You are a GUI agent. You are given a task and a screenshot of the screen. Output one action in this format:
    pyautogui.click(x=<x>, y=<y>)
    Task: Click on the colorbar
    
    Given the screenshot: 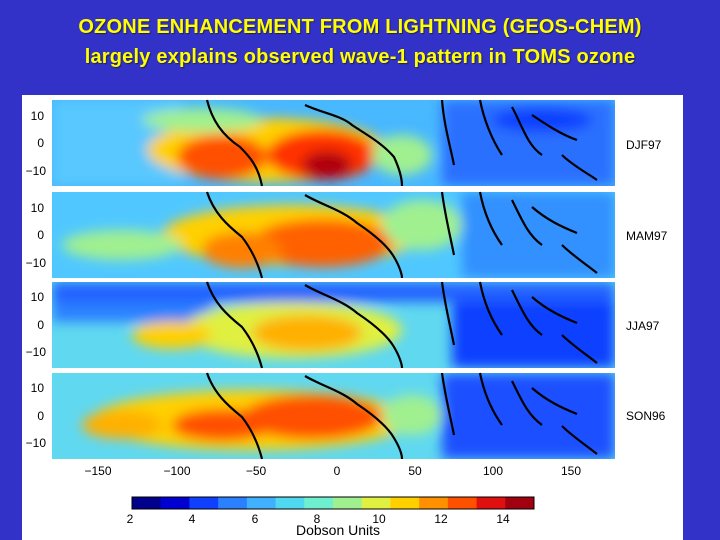 What is the action you would take?
    pyautogui.click(x=333, y=503)
    